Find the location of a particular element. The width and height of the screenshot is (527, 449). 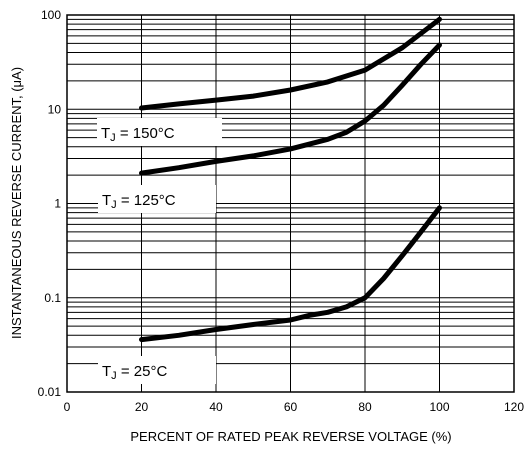

x-tick-label: 80 is located at coordinates (365, 407).